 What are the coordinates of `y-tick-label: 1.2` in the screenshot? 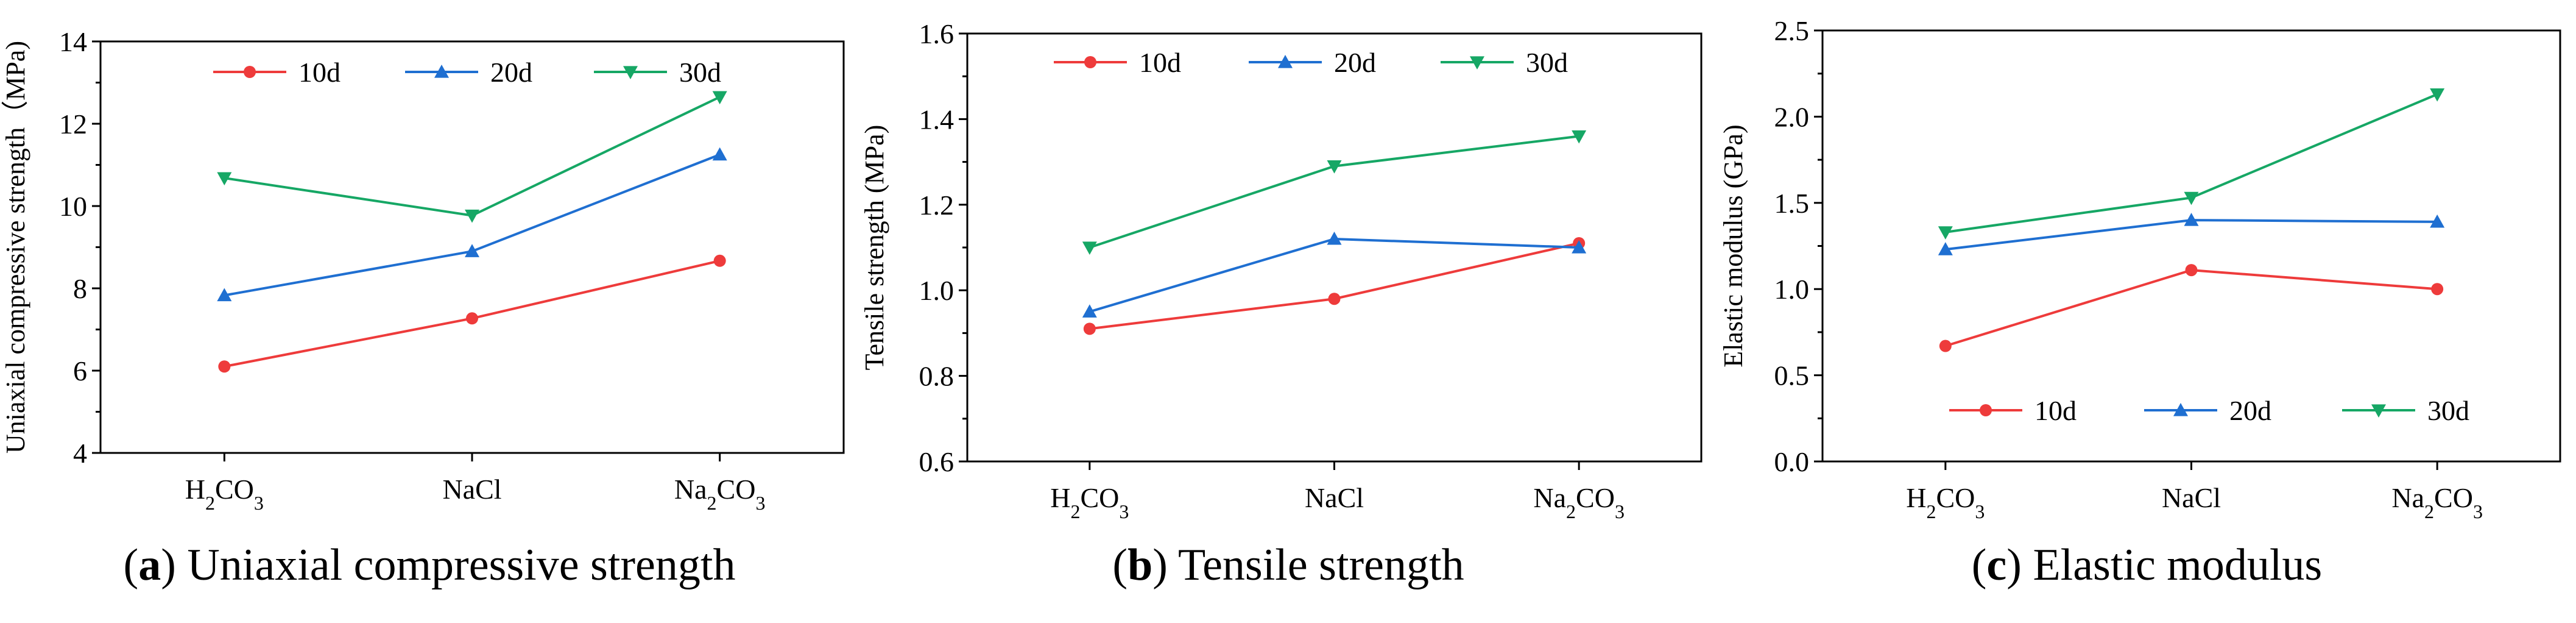 It's located at (937, 205).